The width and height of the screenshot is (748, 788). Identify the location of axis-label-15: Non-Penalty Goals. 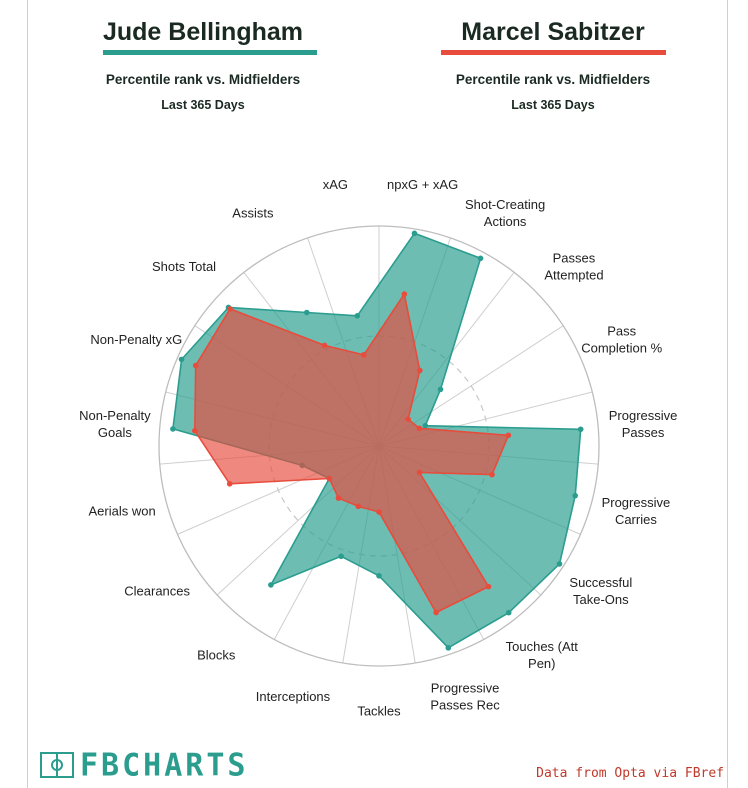
(115, 424).